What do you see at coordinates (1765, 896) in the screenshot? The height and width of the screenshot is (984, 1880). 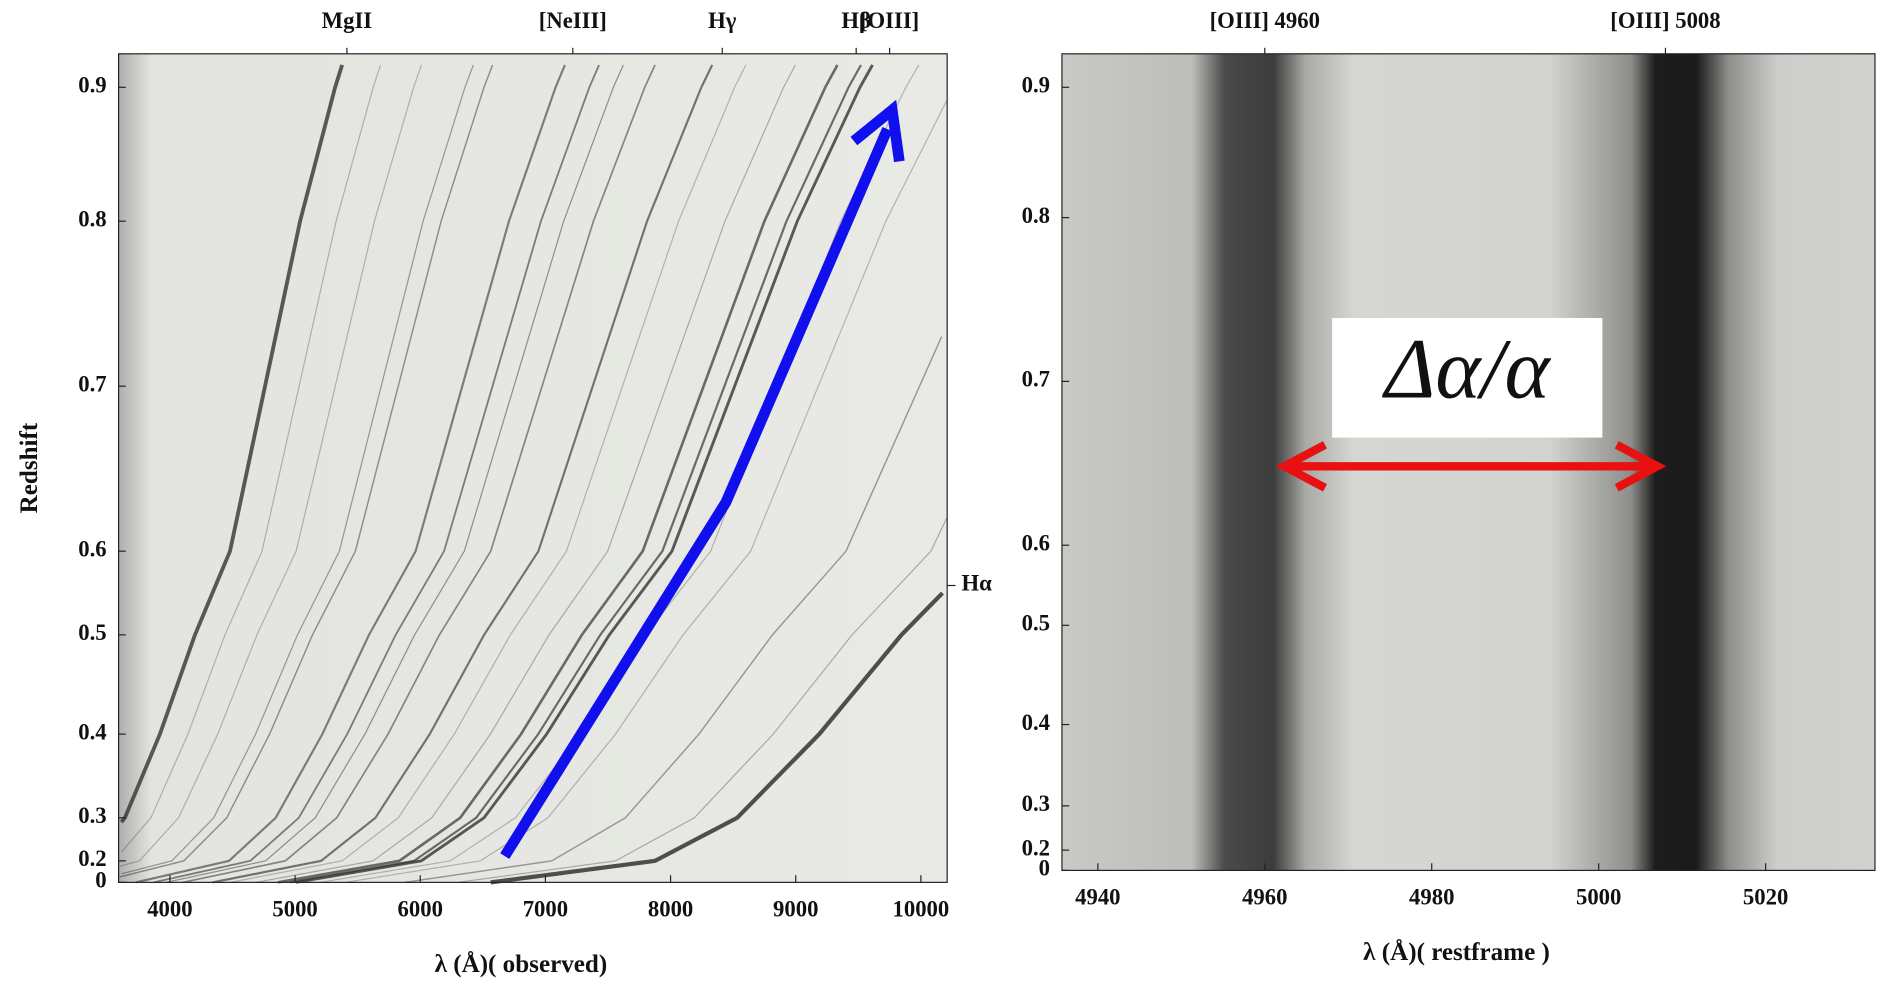 I see `x-tick-label: 5020` at bounding box center [1765, 896].